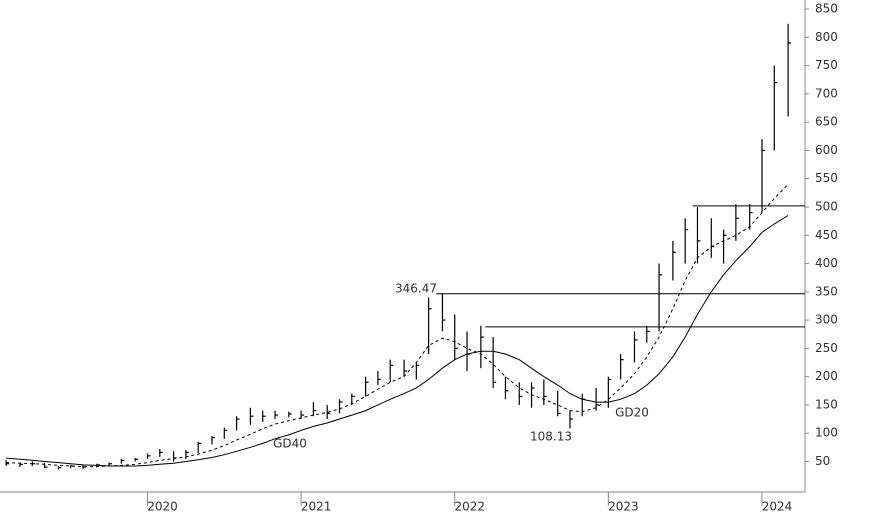 This screenshot has height=515, width=874. What do you see at coordinates (826, 150) in the screenshot?
I see `y-tick-label: 600` at bounding box center [826, 150].